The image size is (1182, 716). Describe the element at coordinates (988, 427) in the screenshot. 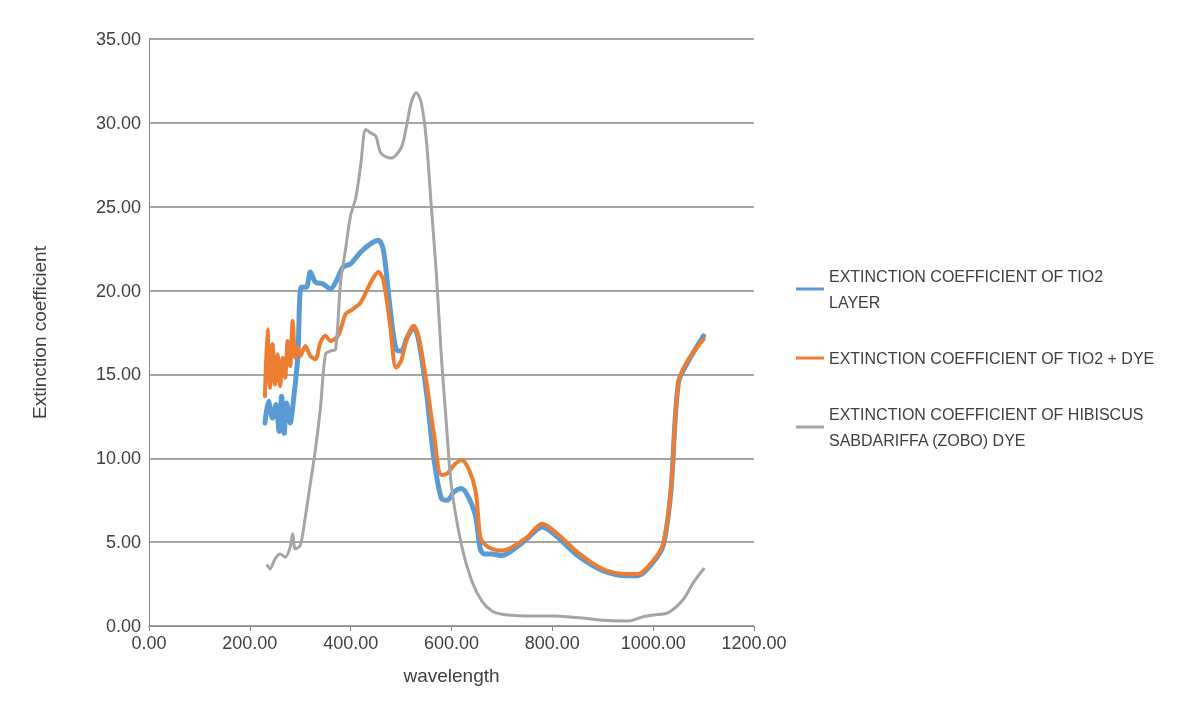

I see `legend-label: EXTINCTION COEFFICIENT OF HIBISCUS SABDARIFFA (ZOBO) DYE` at that location.